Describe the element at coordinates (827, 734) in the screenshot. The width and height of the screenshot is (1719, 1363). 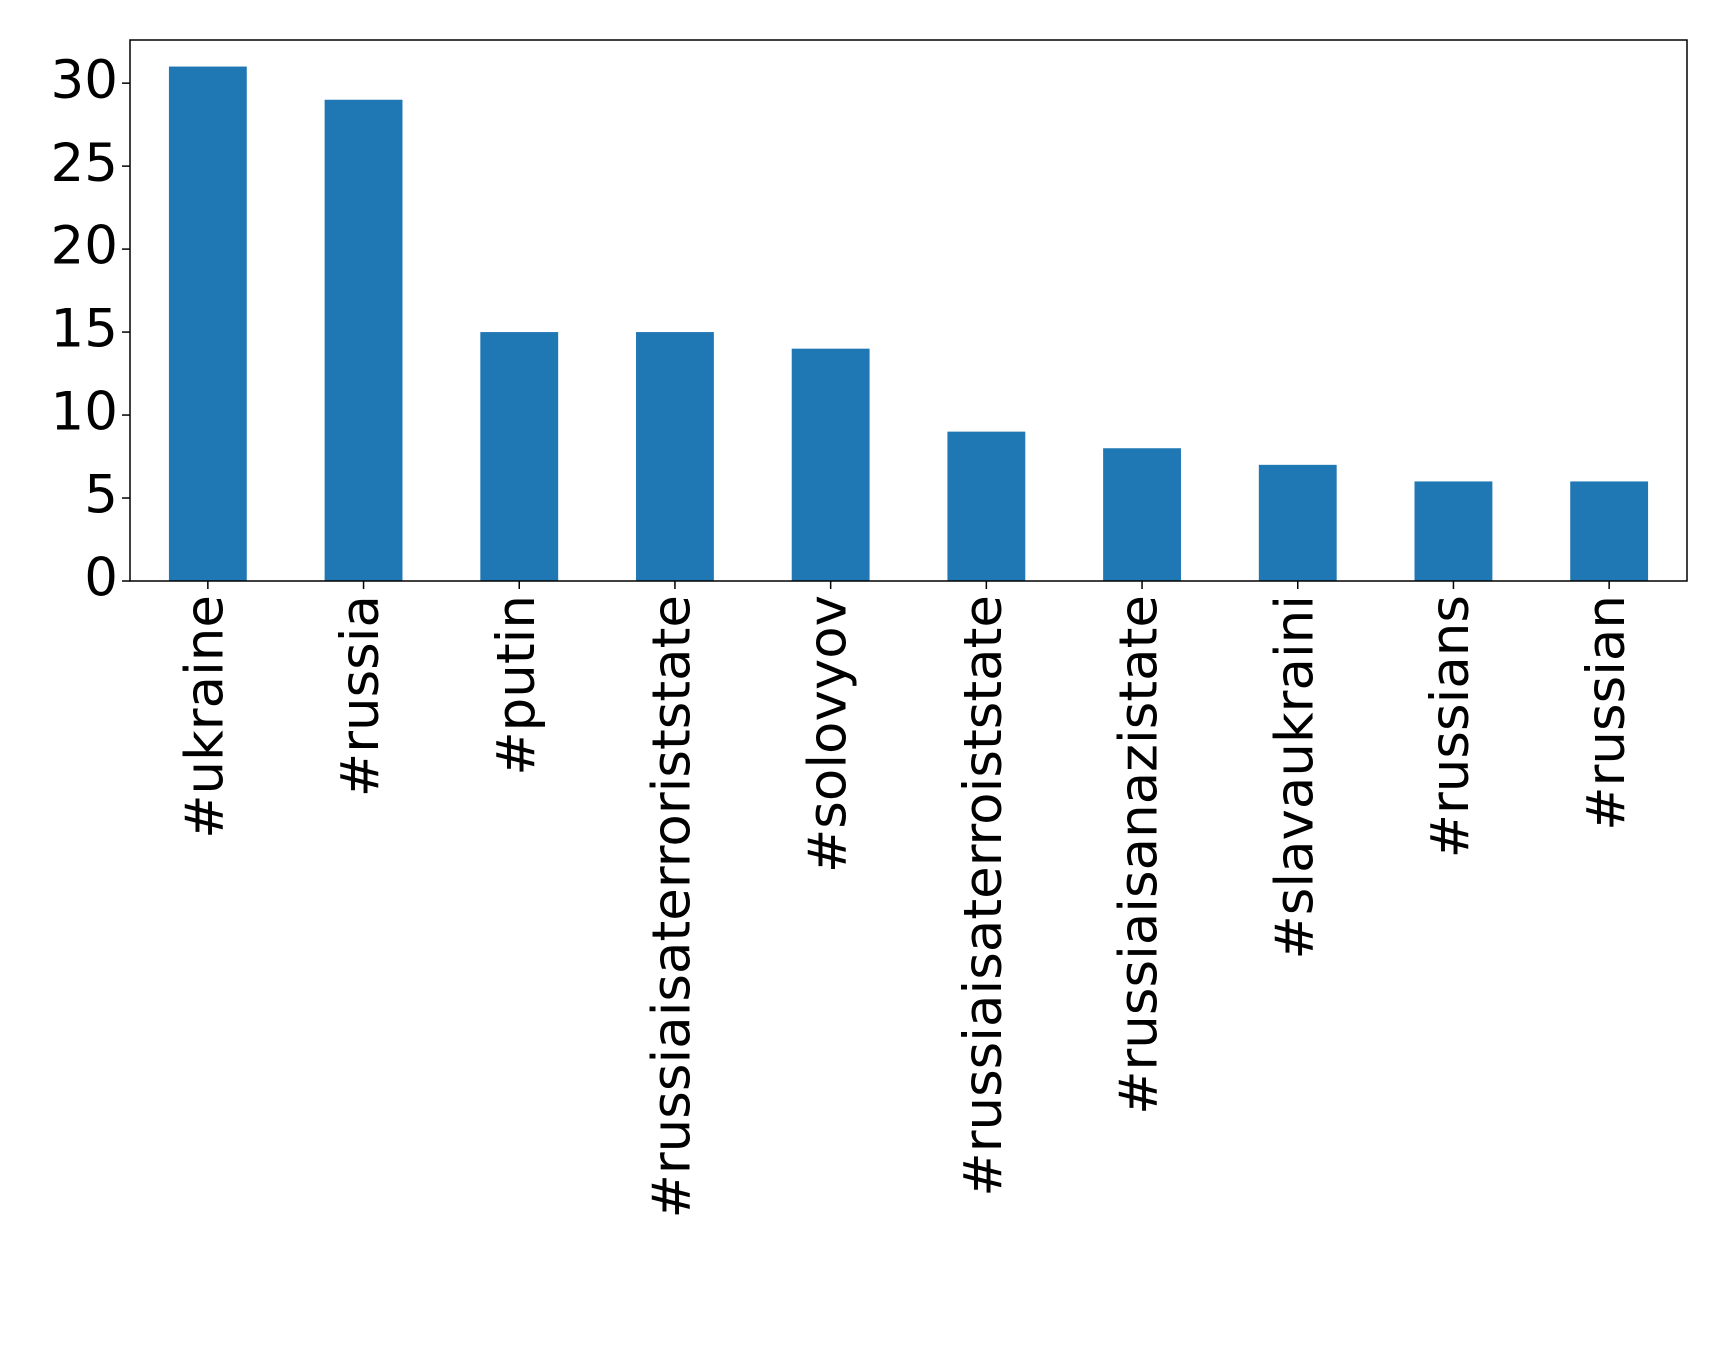
I see `x-tick-label: #solovyov` at that location.